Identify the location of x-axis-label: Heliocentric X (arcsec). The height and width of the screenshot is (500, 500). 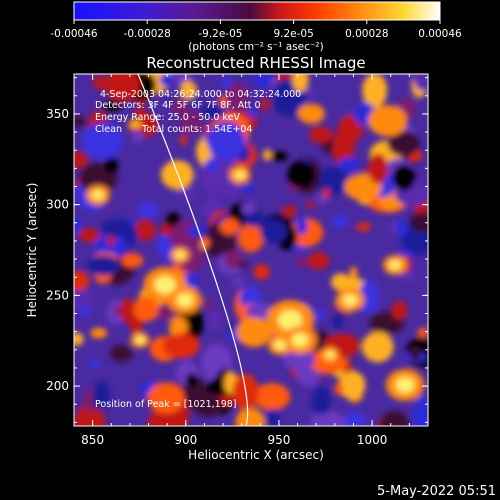
(256, 455).